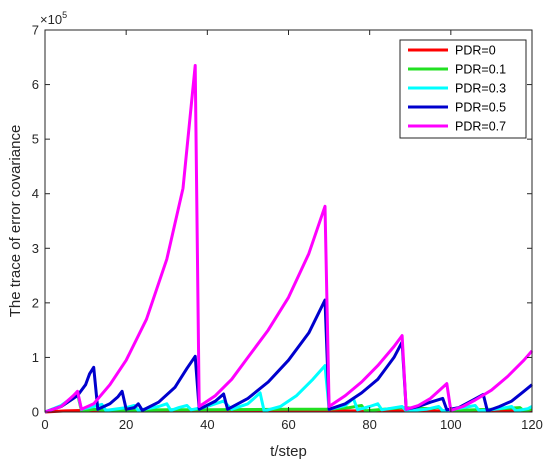 This screenshot has height=471, width=550. Describe the element at coordinates (53, 18) in the screenshot. I see `y-multiplier: ×10⁵` at that location.